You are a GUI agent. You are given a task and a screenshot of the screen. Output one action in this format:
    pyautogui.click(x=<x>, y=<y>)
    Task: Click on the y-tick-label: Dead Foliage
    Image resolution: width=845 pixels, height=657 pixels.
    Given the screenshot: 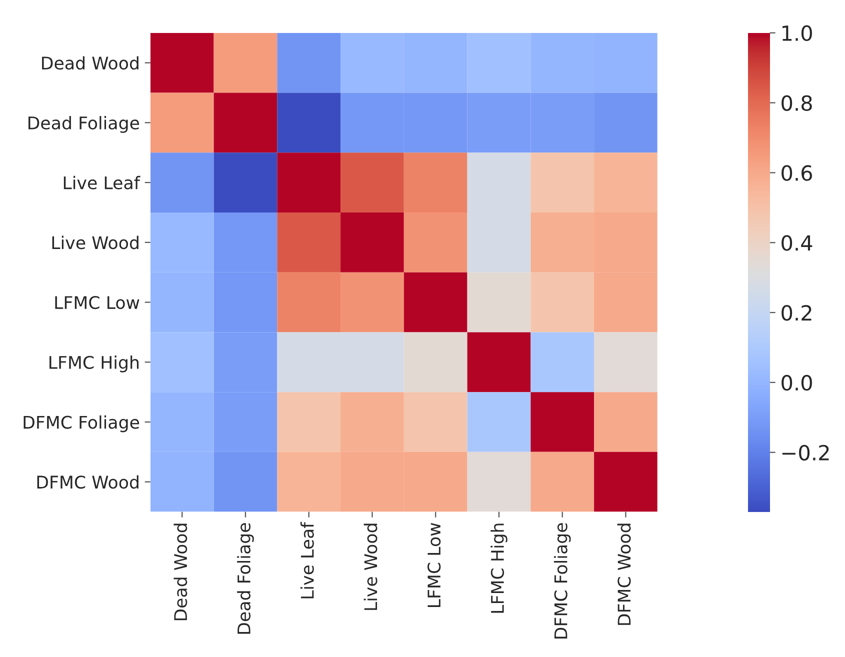 What is the action you would take?
    pyautogui.click(x=84, y=124)
    